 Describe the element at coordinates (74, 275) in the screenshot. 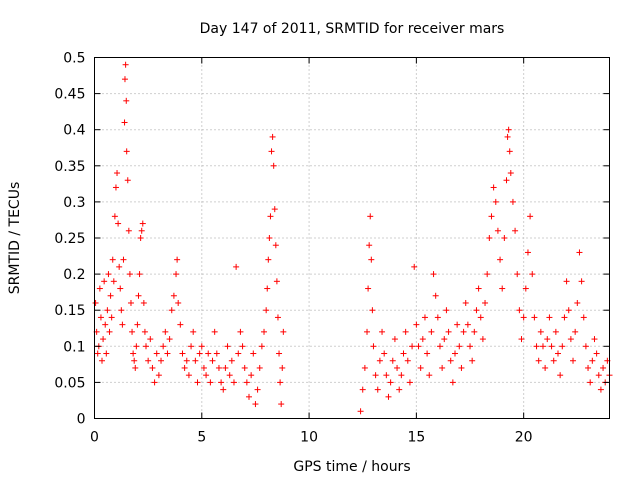

I see `y-tick-label: 0.2` at that location.